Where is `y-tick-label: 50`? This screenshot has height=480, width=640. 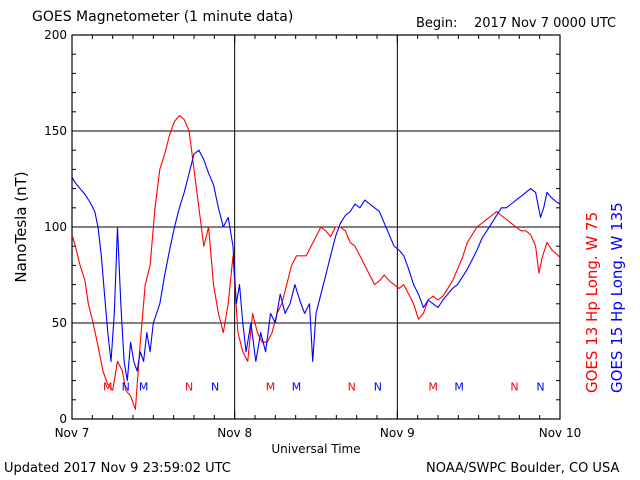
y-tick-label: 50 is located at coordinates (59, 323).